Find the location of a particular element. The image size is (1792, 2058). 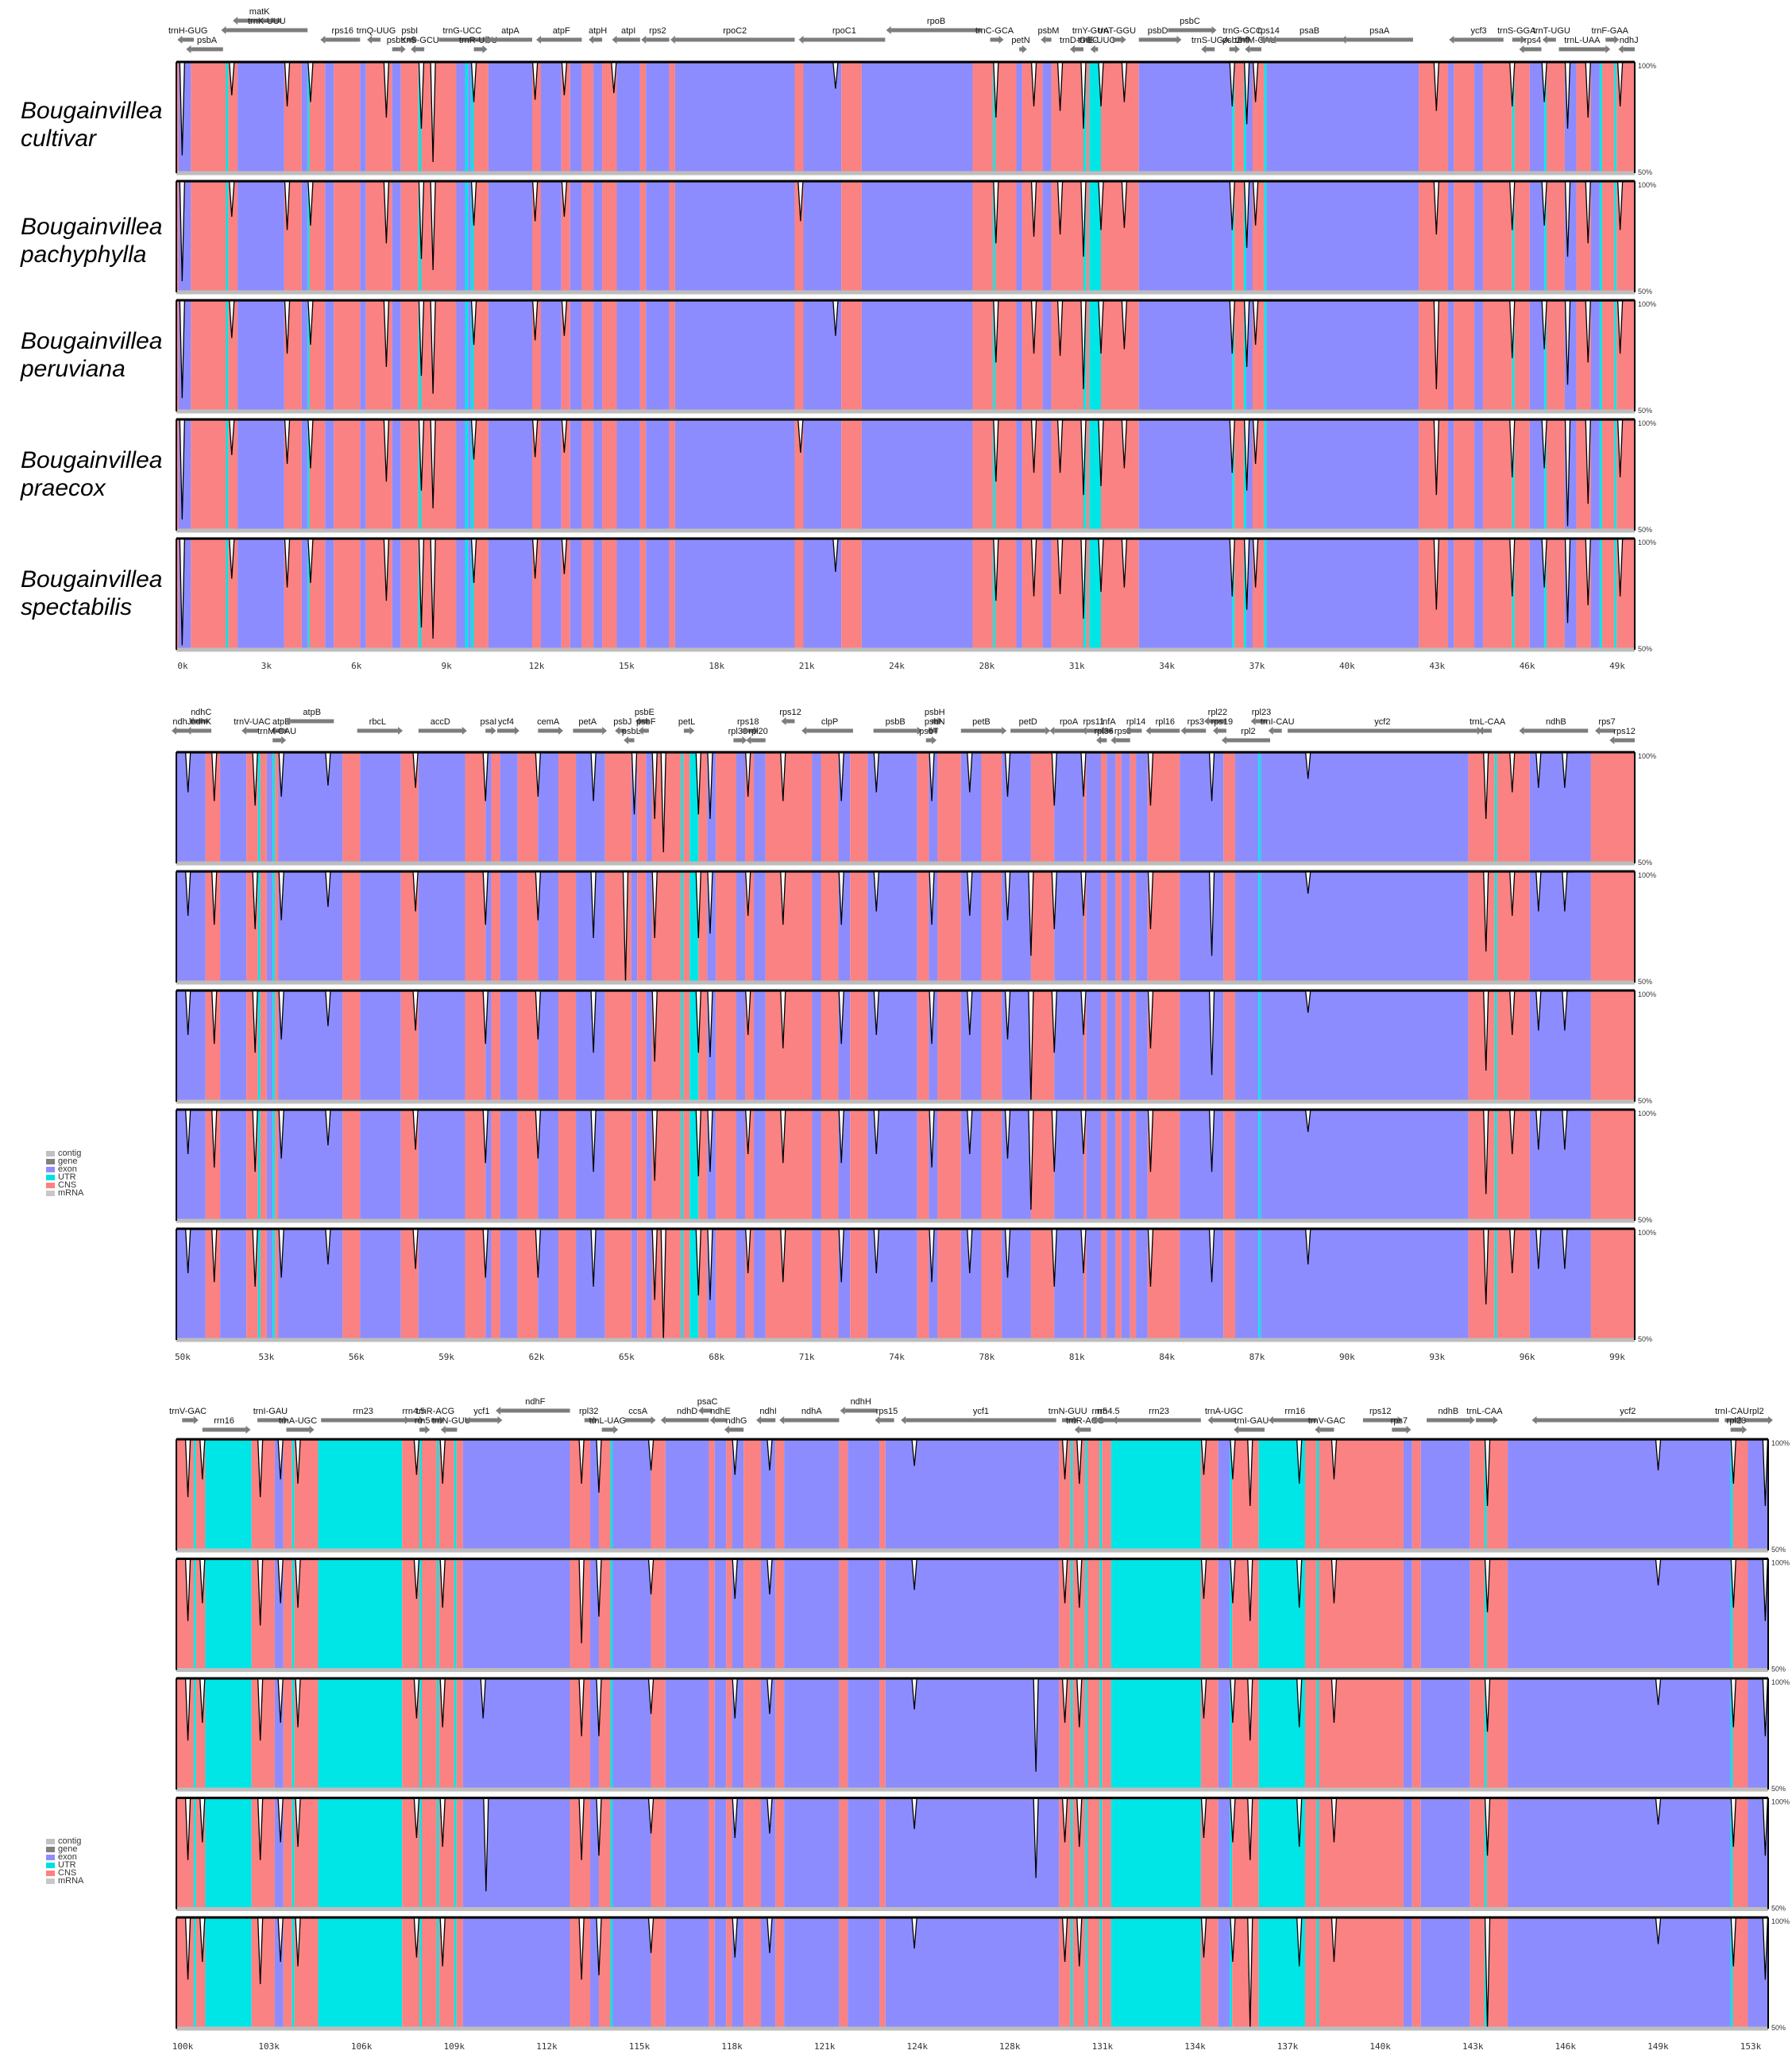

identity-row-3: 100% 50% is located at coordinates (983, 1735).